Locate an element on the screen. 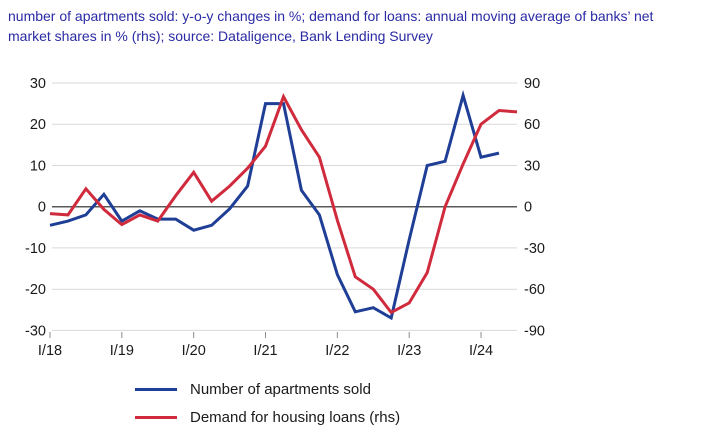  left-axis-tick-label: 0 is located at coordinates (42, 208).